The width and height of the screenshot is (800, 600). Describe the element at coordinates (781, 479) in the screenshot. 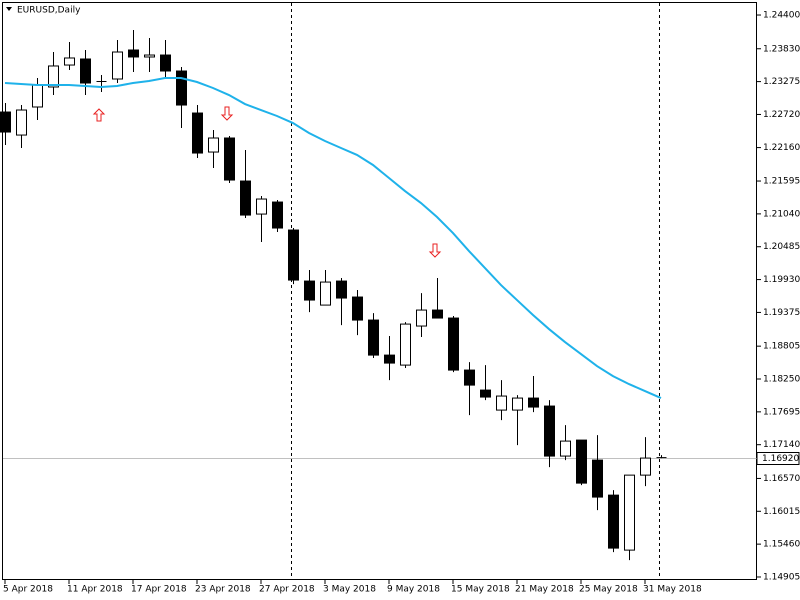

I see `y-tick-label: 1.16570` at that location.